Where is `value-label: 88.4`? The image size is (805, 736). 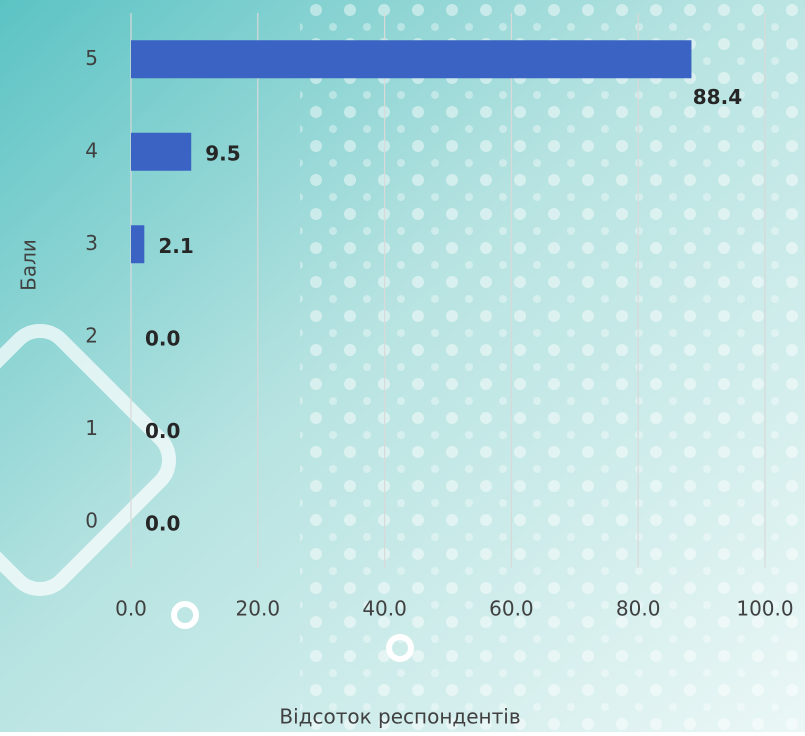 value-label: 88.4 is located at coordinates (717, 97).